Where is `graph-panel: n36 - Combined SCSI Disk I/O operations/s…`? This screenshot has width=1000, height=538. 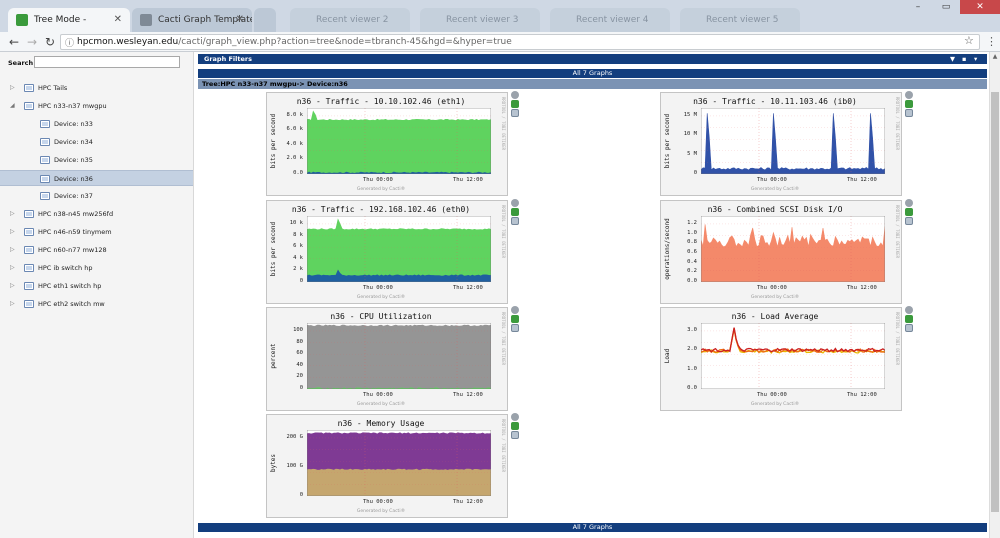
graph-panel: n36 - Combined SCSI Disk I/O operations/s… is located at coordinates (781, 252).